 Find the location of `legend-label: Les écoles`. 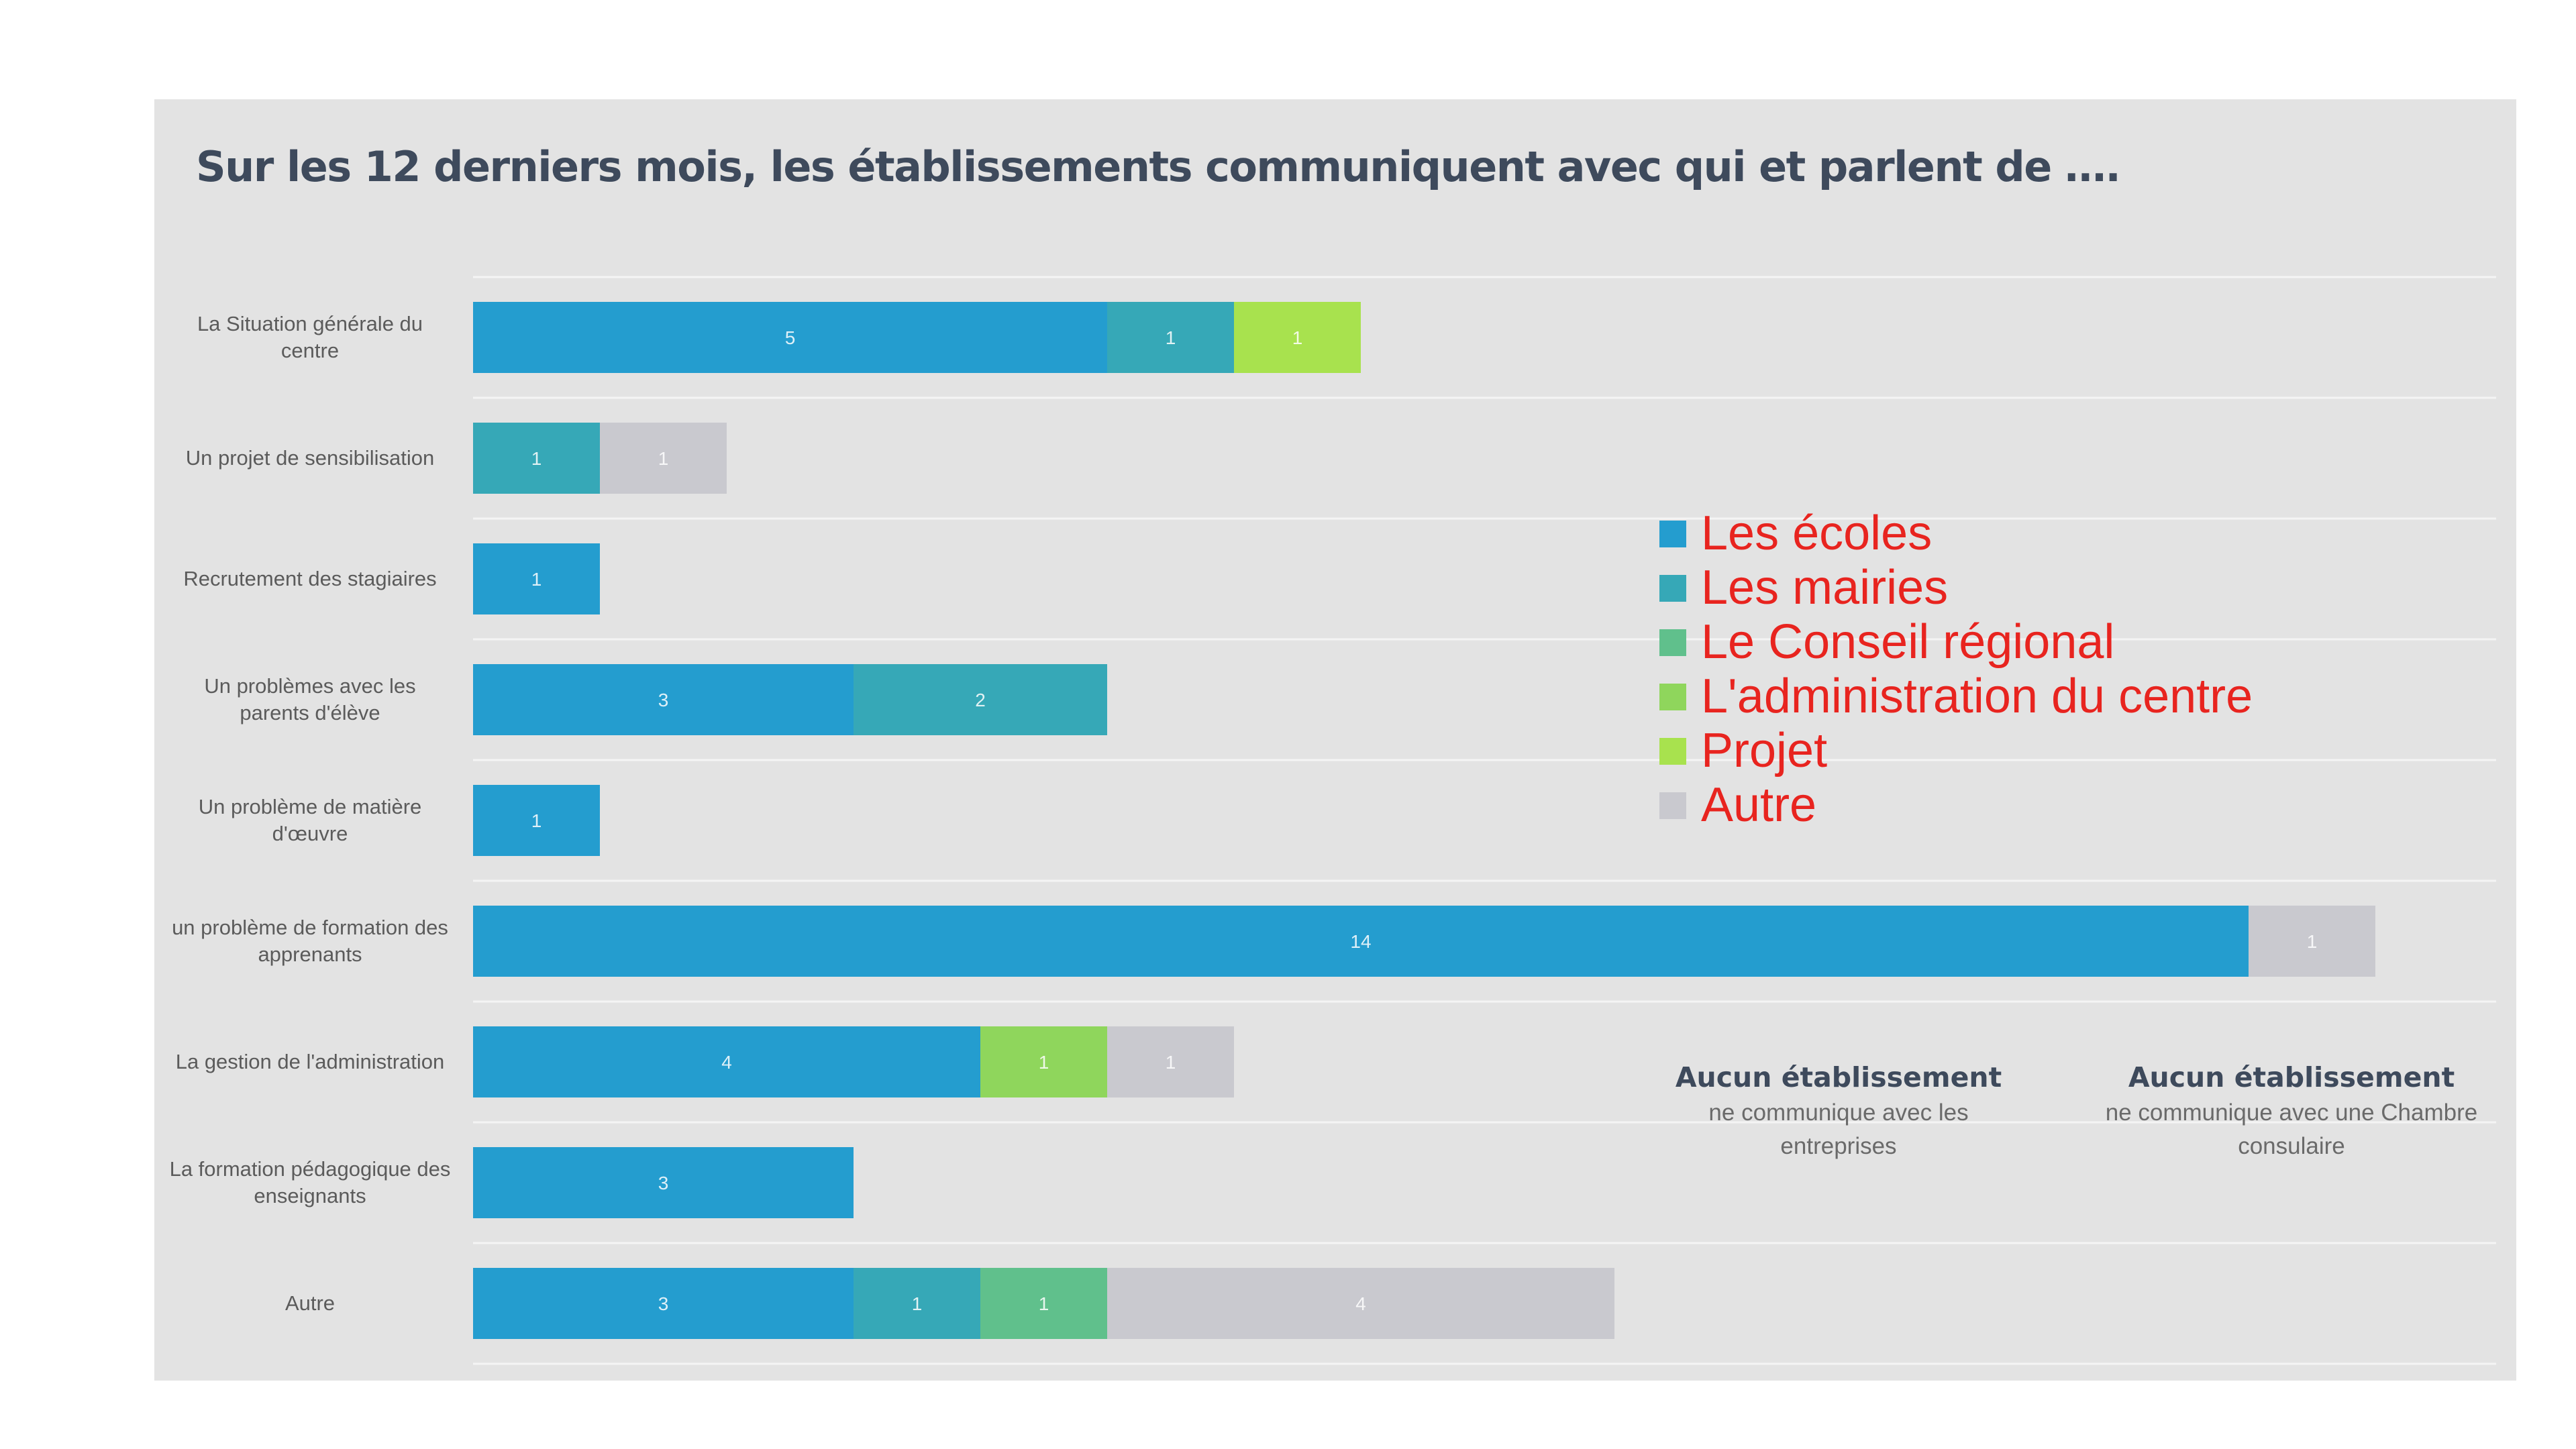

legend-label: Les écoles is located at coordinates (1817, 533).